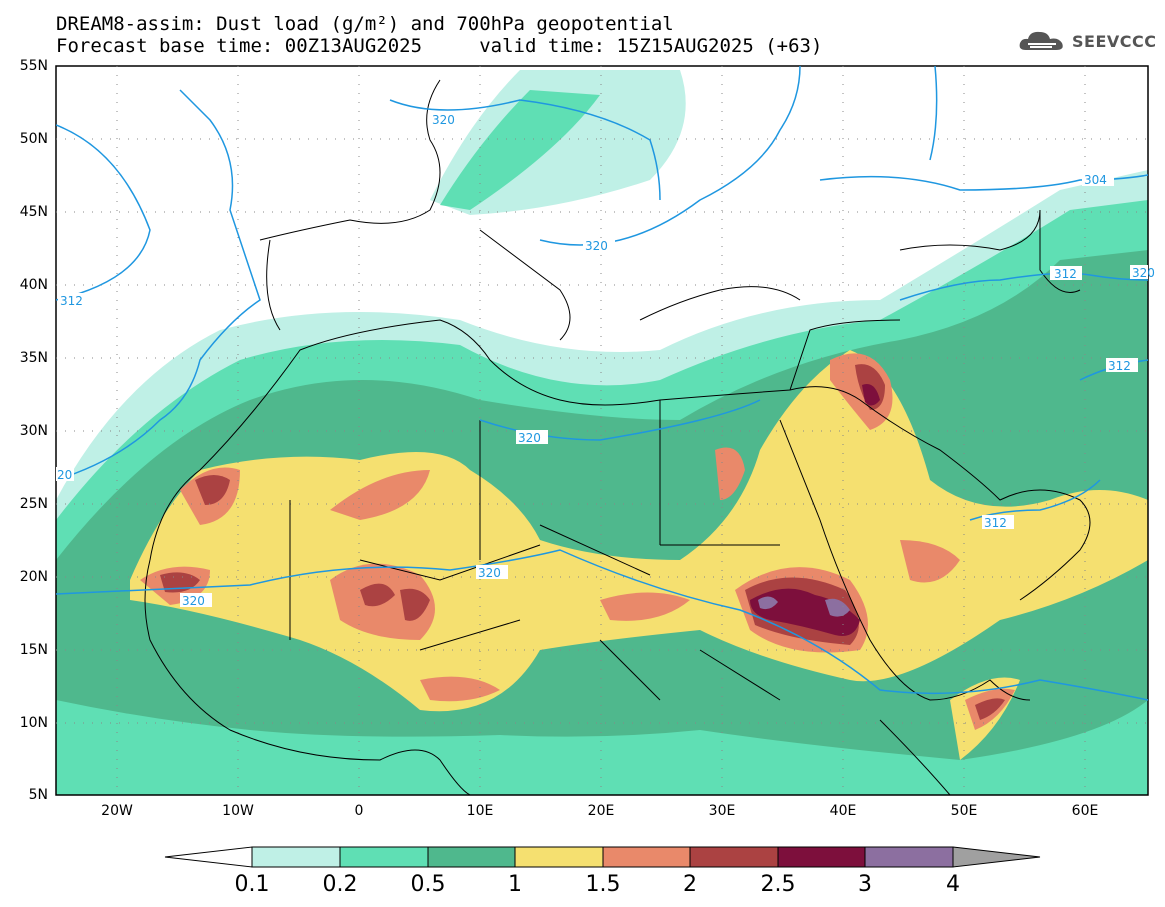 This screenshot has height=907, width=1165. I want to click on colorbar-label: 4, so click(953, 884).